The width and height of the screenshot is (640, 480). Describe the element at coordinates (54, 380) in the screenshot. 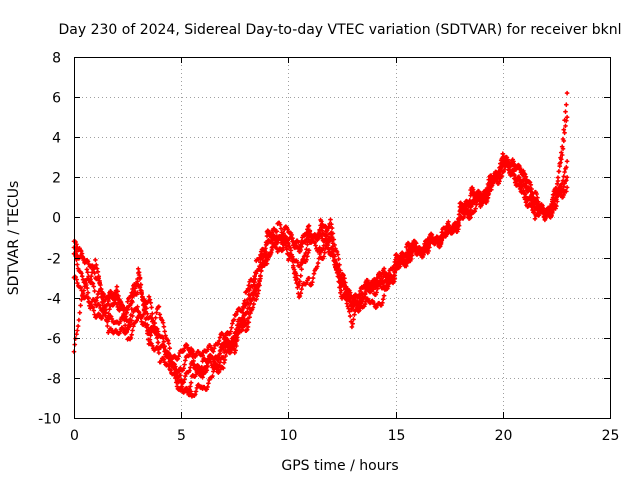

I see `y-tick-label: -8` at that location.